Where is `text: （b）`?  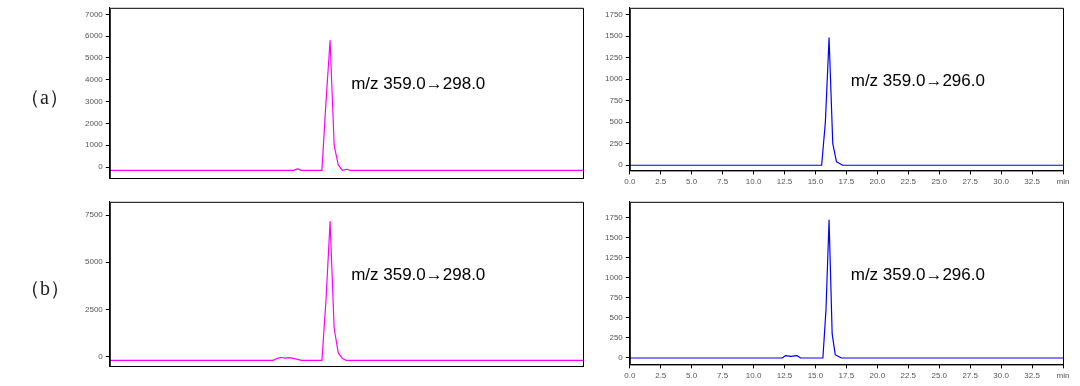
text: （b） is located at coordinates (45, 288).